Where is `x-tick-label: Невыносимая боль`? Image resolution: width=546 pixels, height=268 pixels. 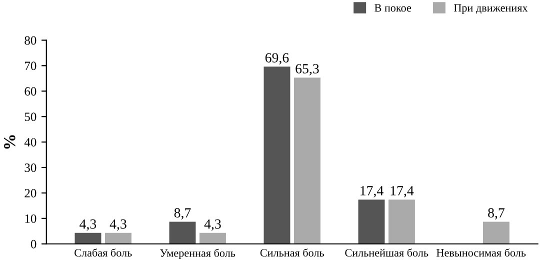
x-tick-label: Невыносимая боль is located at coordinates (481, 252).